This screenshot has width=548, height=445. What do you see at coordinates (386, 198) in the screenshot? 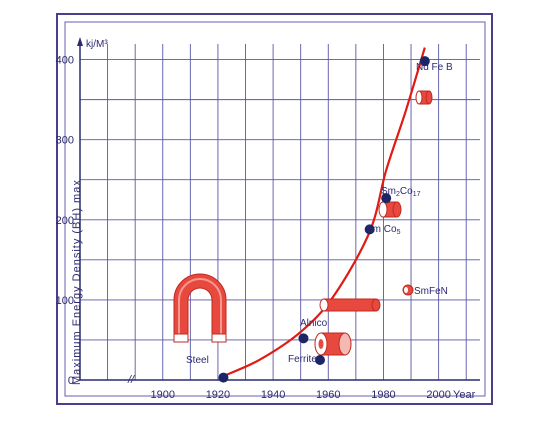
I see `data-point-sm2co17` at bounding box center [386, 198].